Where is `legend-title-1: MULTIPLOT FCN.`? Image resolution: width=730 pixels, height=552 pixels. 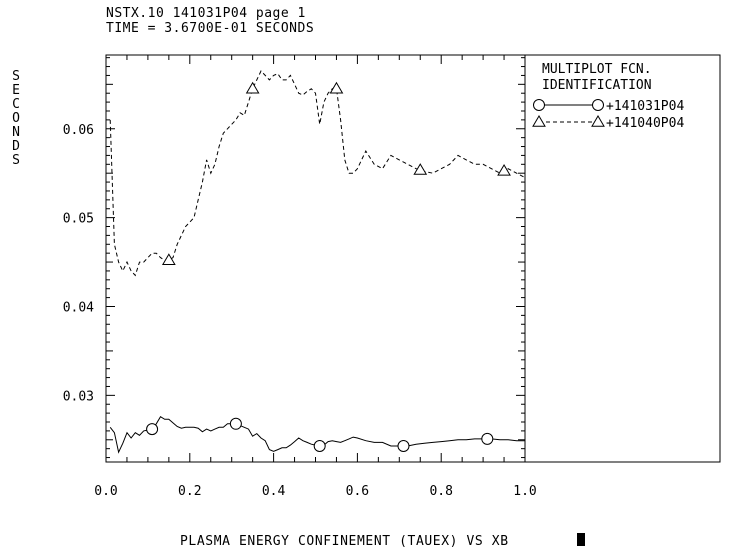 legend-title-1: MULTIPLOT FCN. is located at coordinates (597, 69).